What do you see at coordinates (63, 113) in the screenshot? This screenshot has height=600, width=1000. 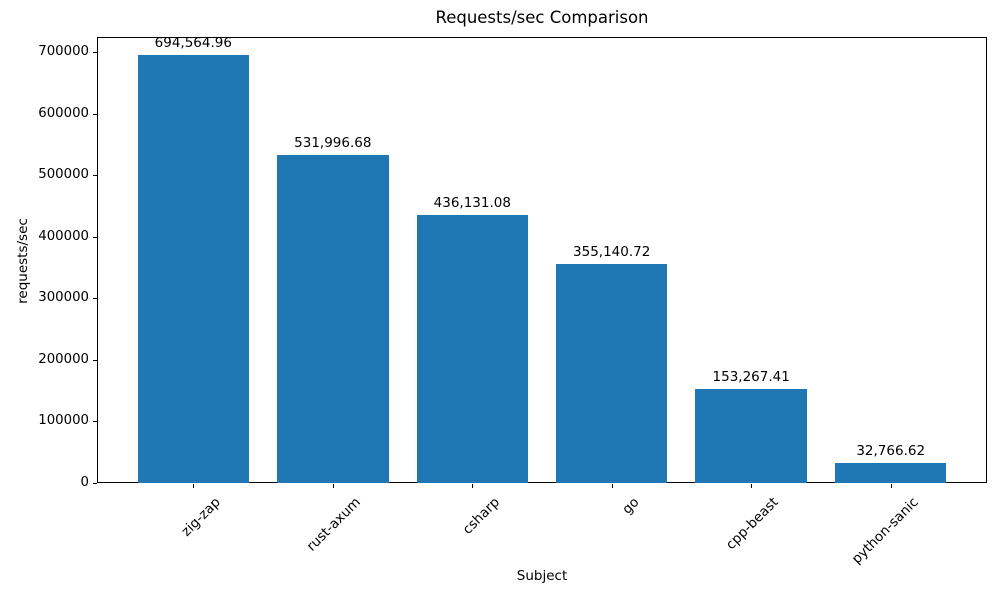 I see `y-tick-label-600000: 600000` at bounding box center [63, 113].